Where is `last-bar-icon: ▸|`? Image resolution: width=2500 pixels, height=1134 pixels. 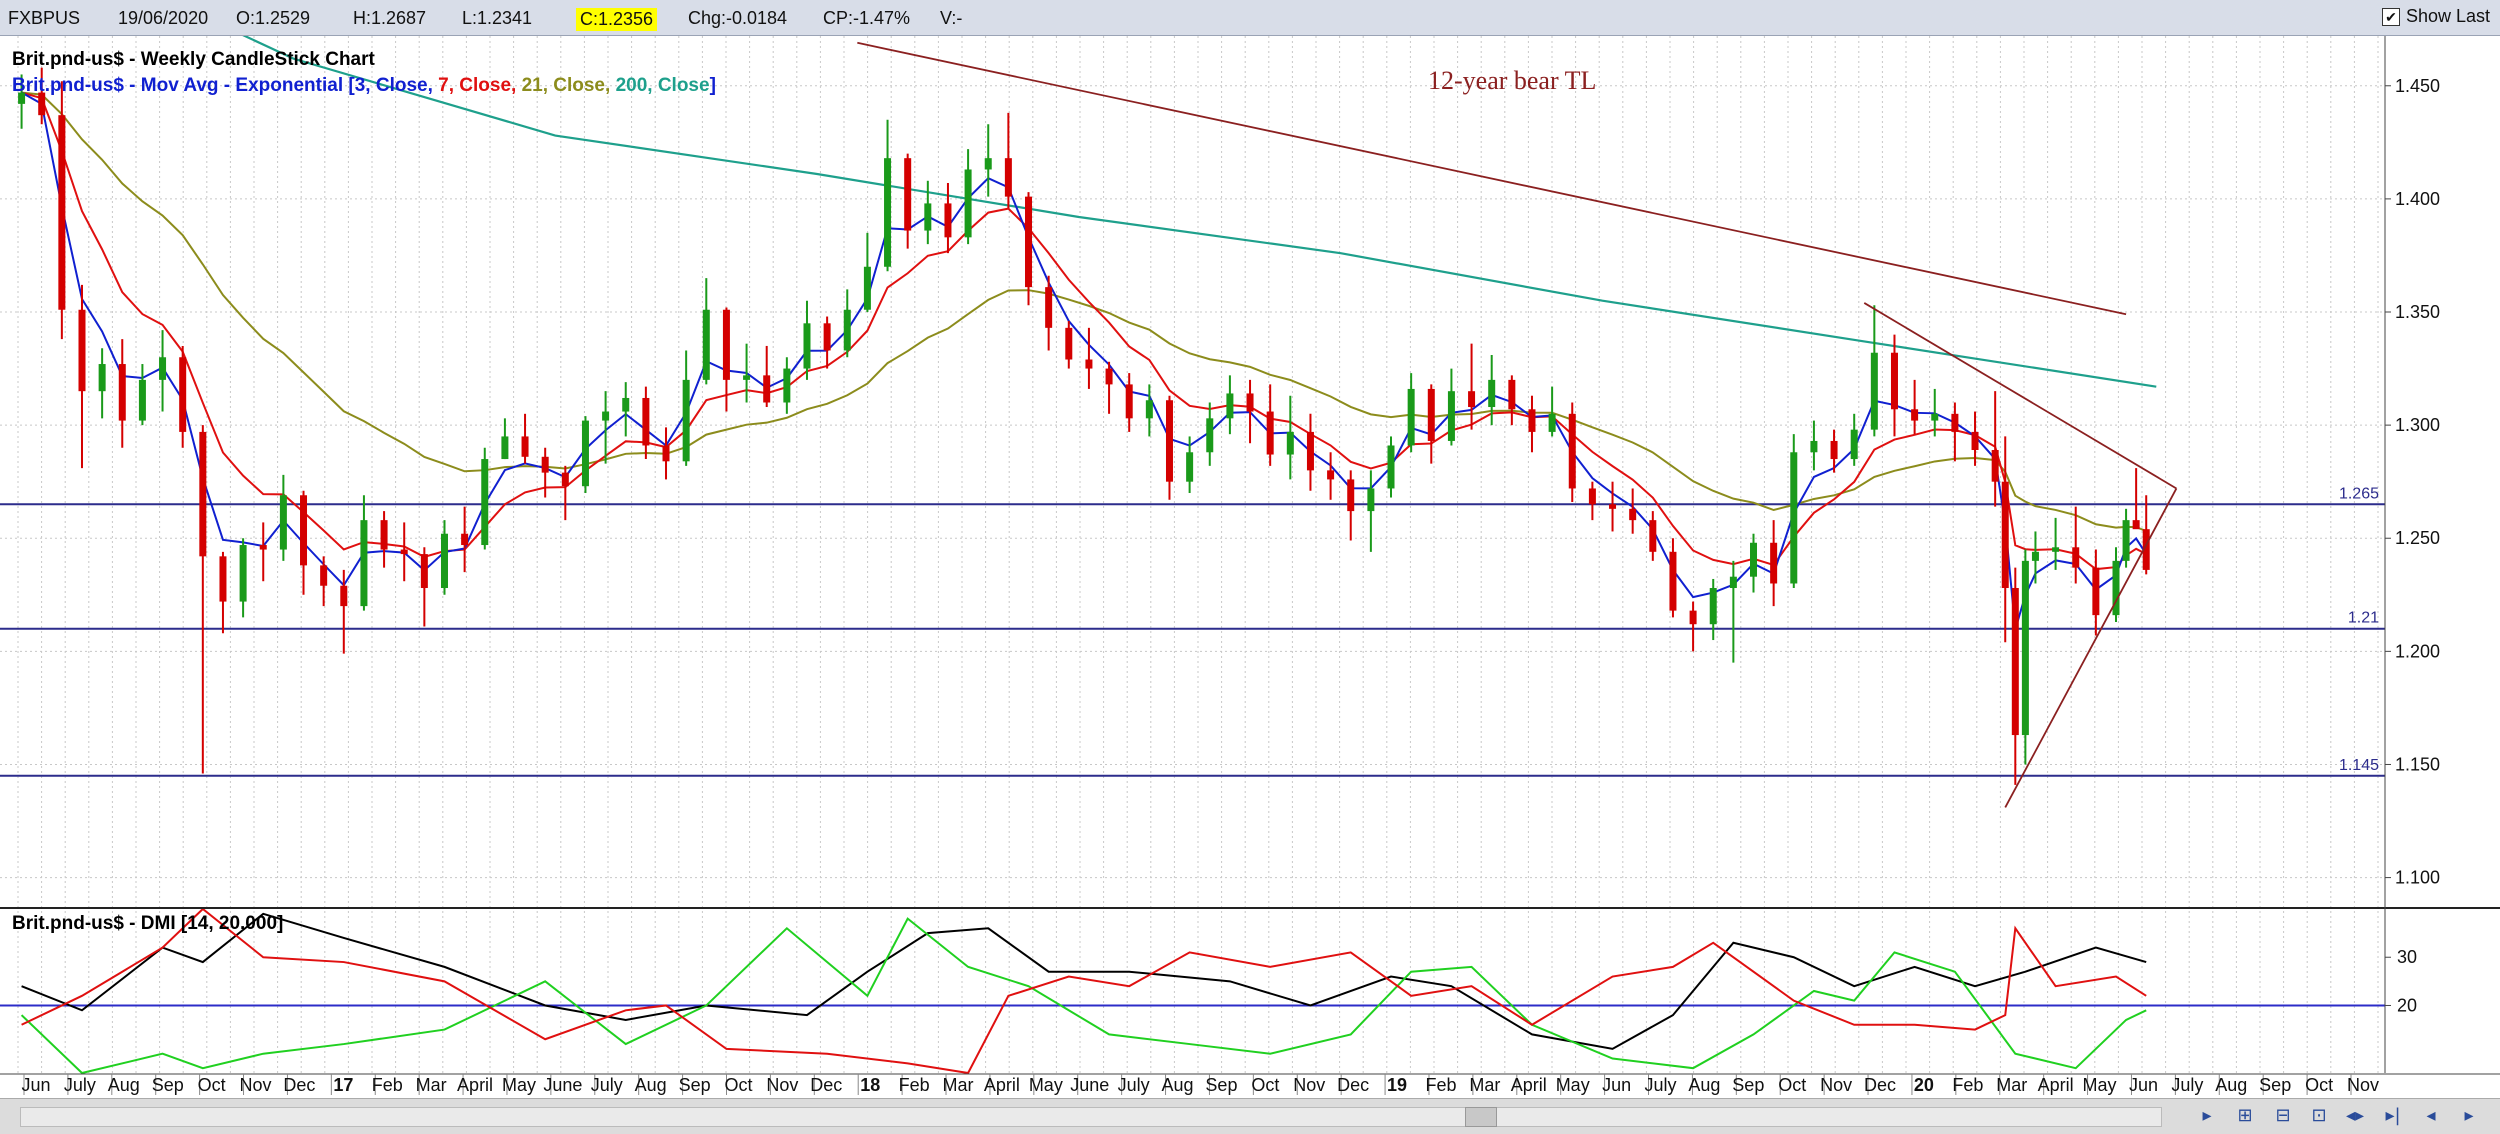
last-bar-icon: ▸| is located at coordinates (2393, 1115).